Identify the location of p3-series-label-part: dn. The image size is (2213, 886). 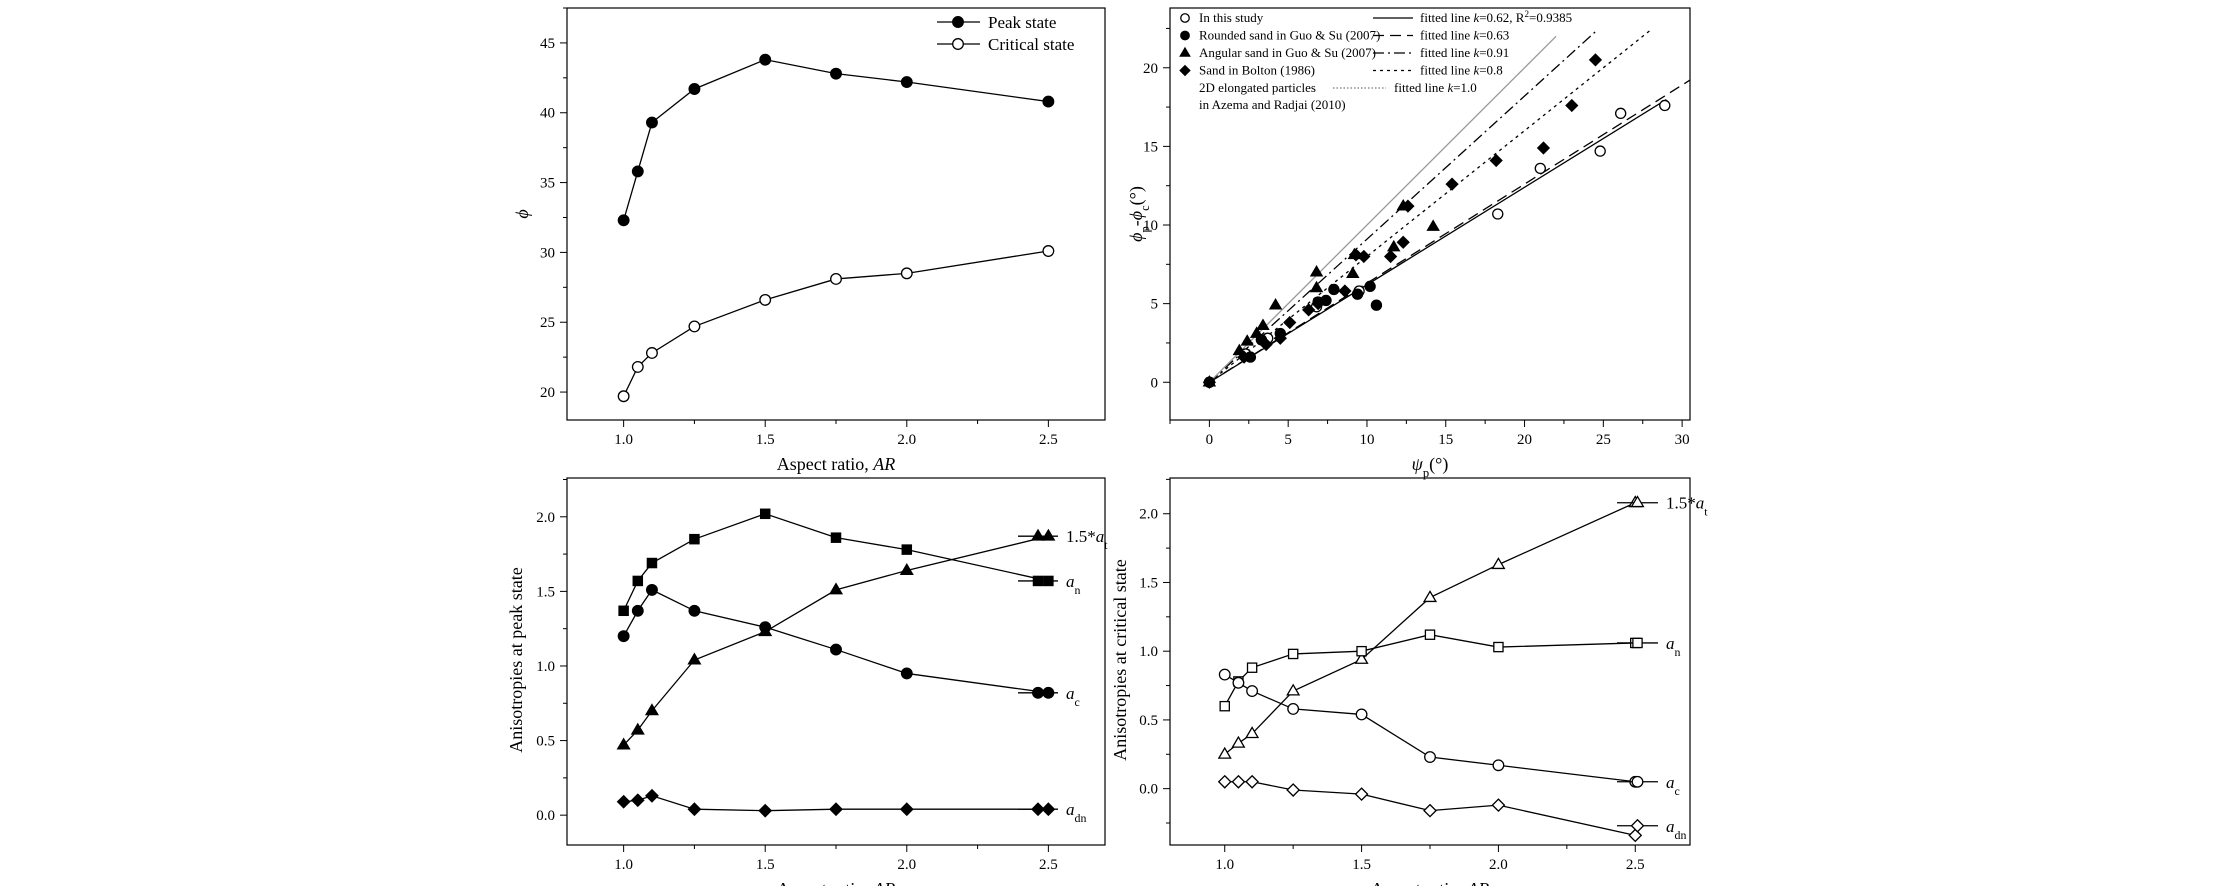
(1681, 835).